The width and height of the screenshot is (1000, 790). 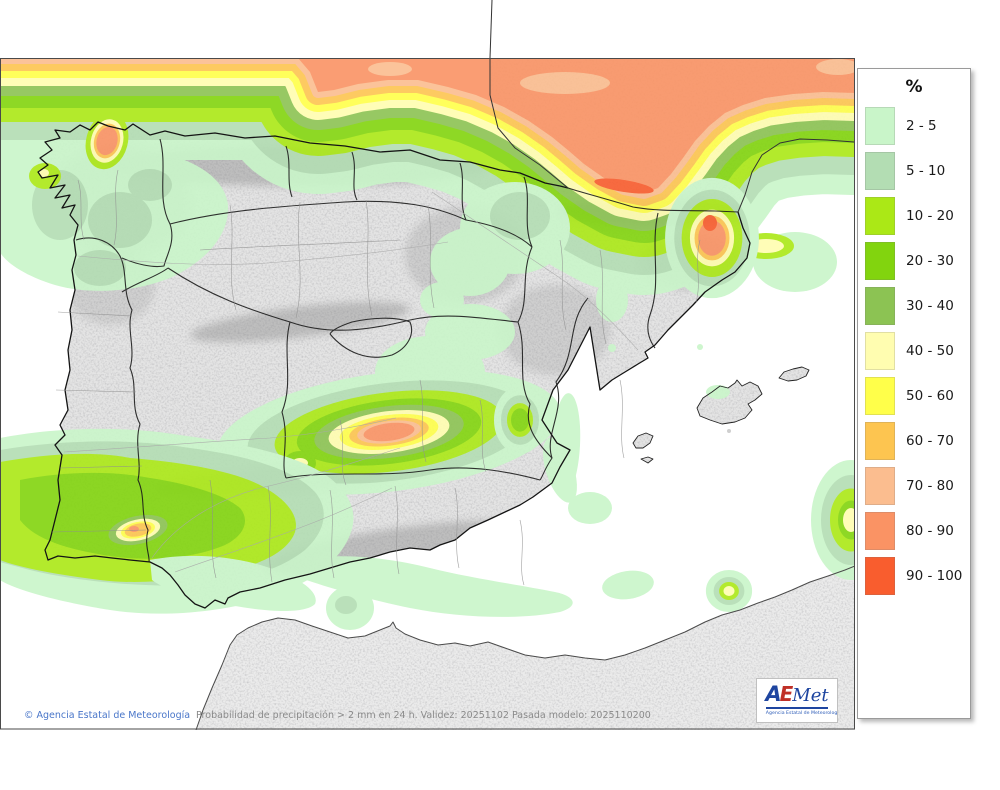 What do you see at coordinates (810, 695) in the screenshot?
I see `logo-letters-met: Met` at bounding box center [810, 695].